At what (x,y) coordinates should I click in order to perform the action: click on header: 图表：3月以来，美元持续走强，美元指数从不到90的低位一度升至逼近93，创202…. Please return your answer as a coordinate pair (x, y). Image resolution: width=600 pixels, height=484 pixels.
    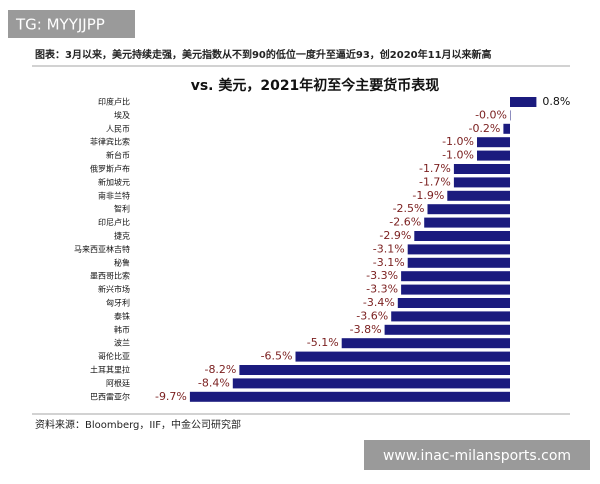
    Looking at the image, I should click on (263, 54).